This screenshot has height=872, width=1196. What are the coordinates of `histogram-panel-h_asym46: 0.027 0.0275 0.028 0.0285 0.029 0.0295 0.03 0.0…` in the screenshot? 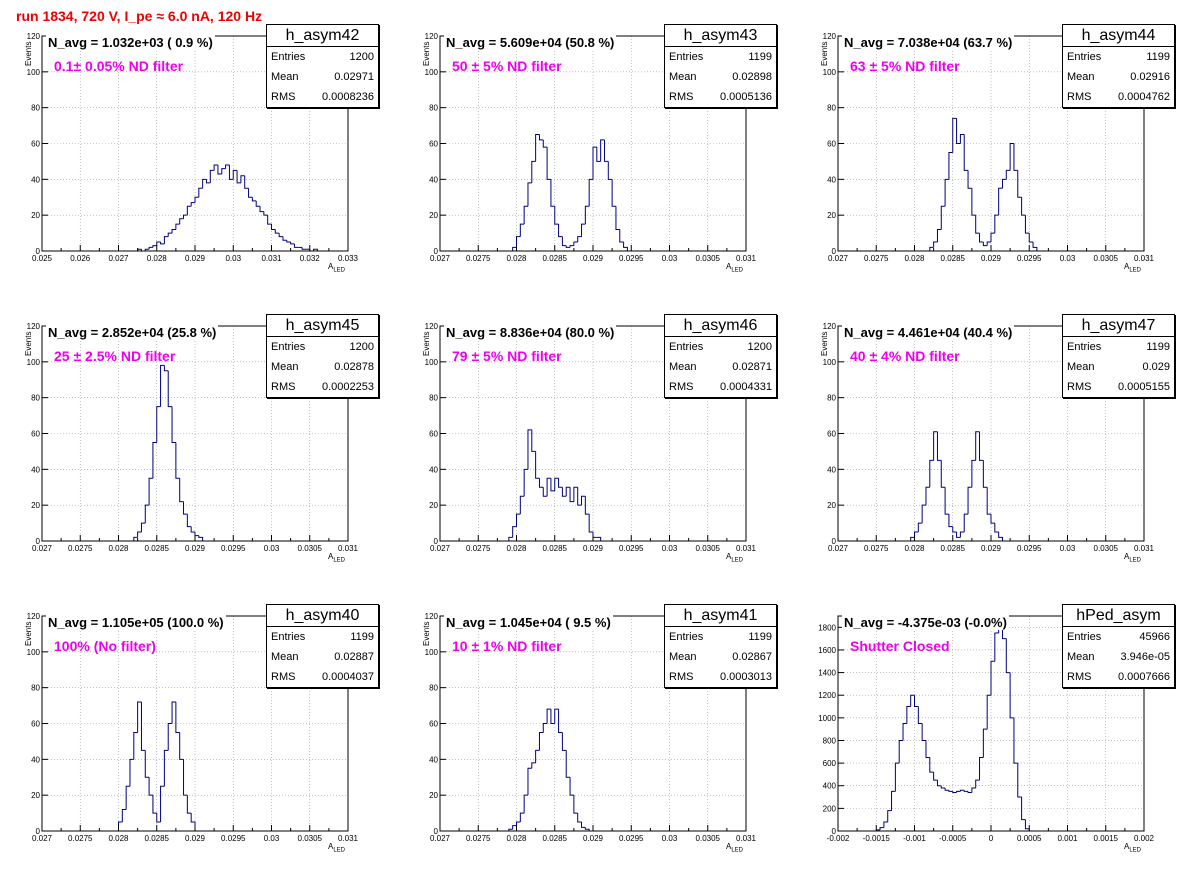 It's located at (599, 439).